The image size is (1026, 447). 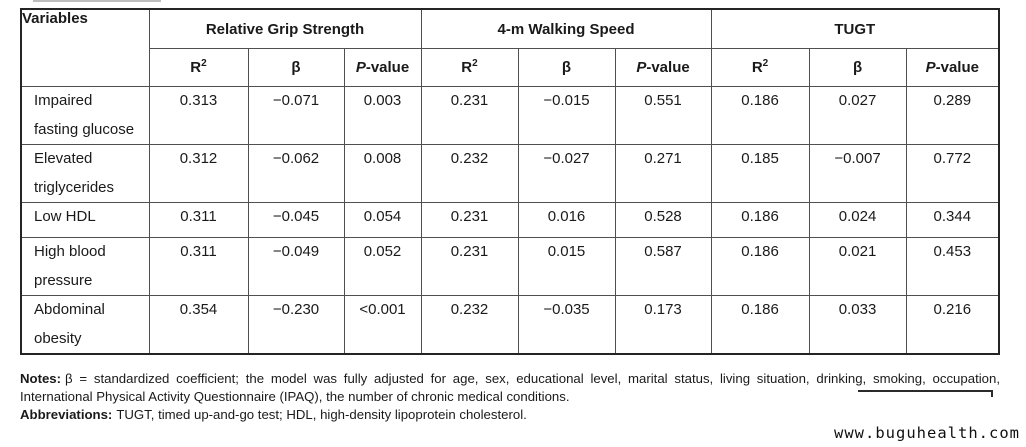 I want to click on value-cell: <0.001, so click(x=382, y=325).